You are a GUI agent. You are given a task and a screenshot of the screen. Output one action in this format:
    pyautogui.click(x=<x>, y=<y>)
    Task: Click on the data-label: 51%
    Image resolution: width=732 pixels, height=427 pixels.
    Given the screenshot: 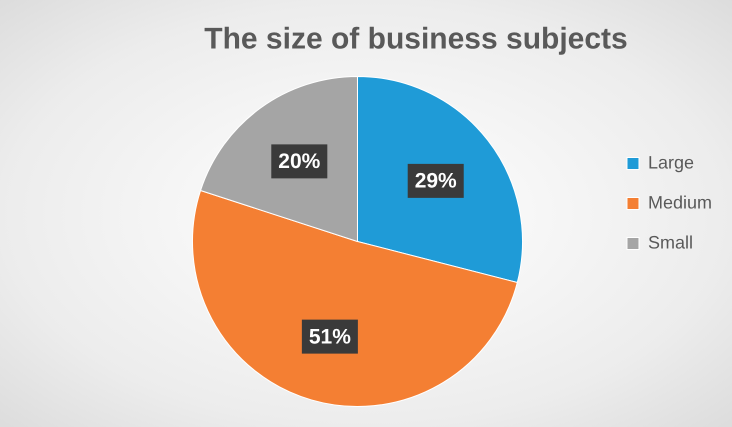 What is the action you would take?
    pyautogui.click(x=330, y=336)
    